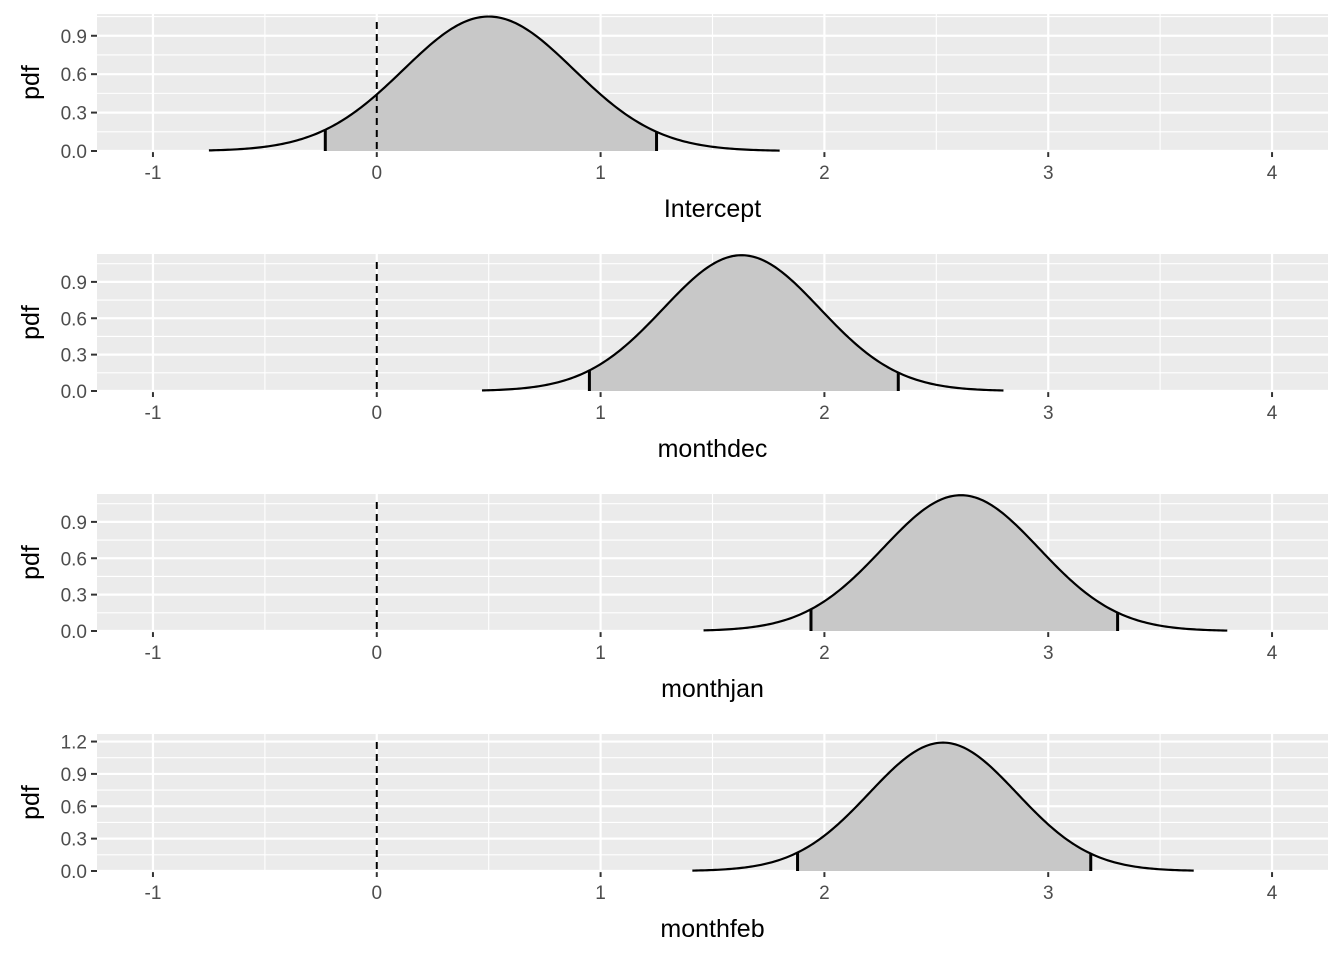  What do you see at coordinates (74, 37) in the screenshot?
I see `panel-1-y-tick-label: 0.9` at bounding box center [74, 37].